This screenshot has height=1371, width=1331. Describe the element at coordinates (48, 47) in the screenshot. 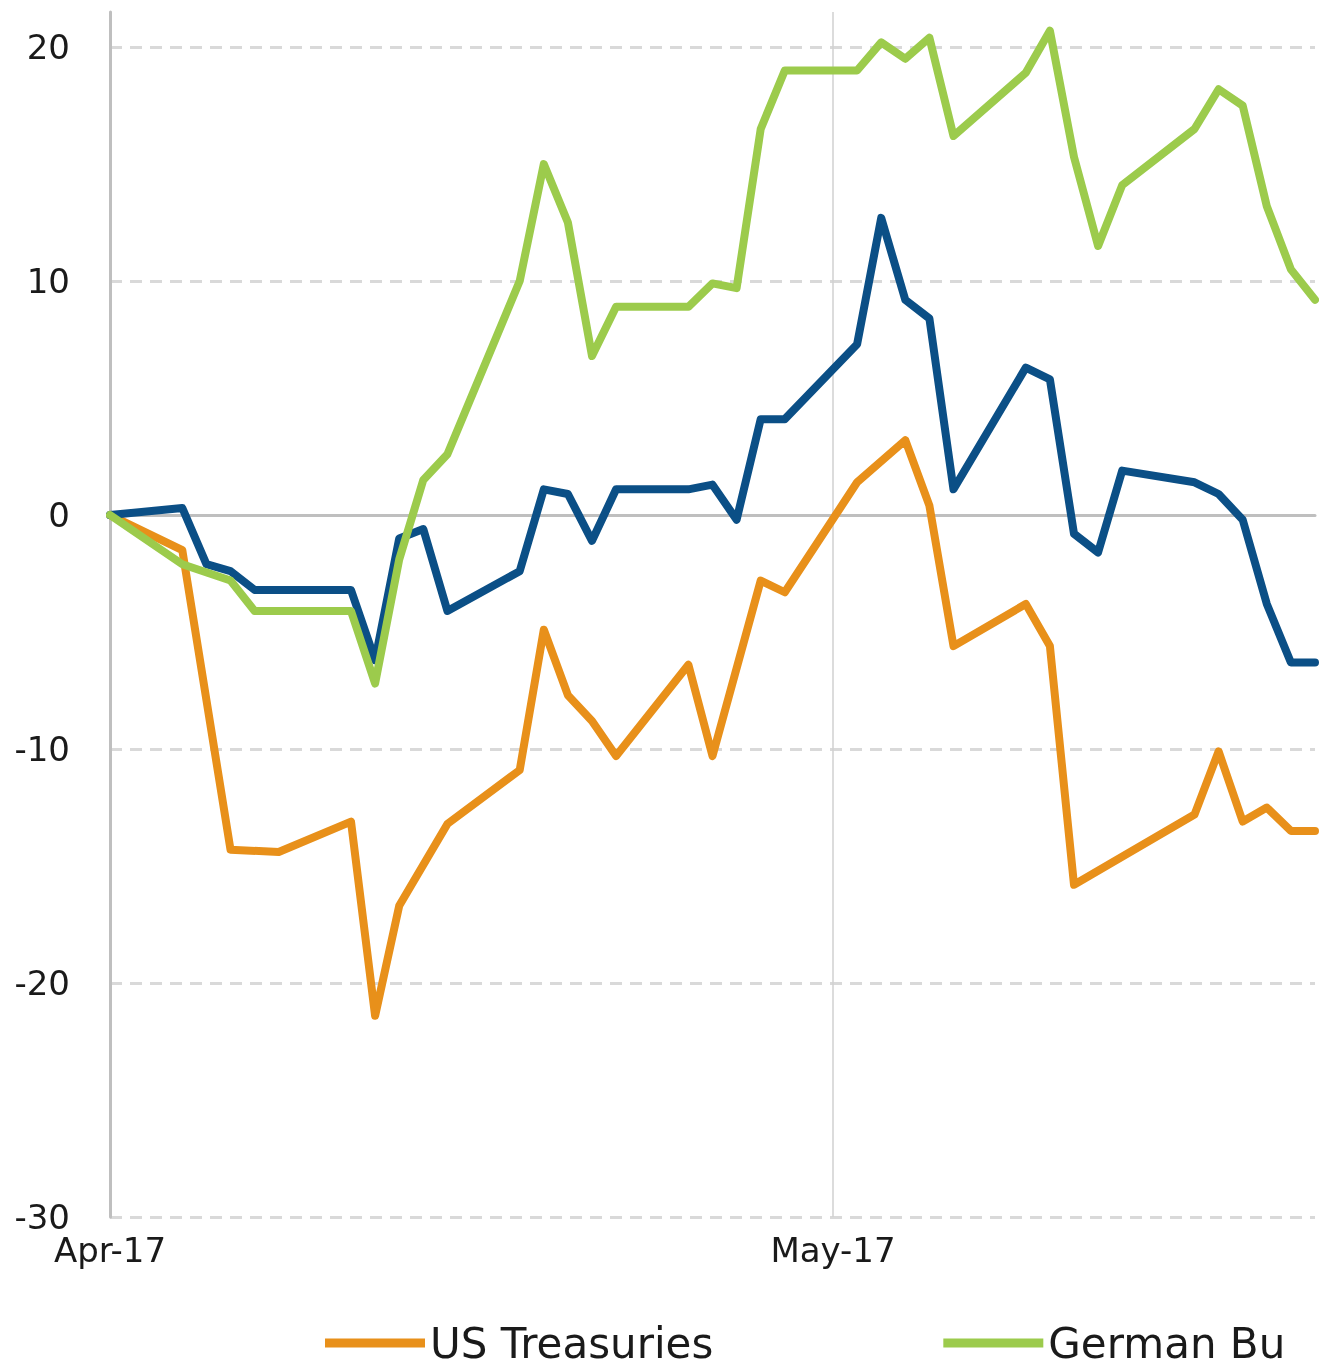

I see `y-tick-label: 20` at that location.